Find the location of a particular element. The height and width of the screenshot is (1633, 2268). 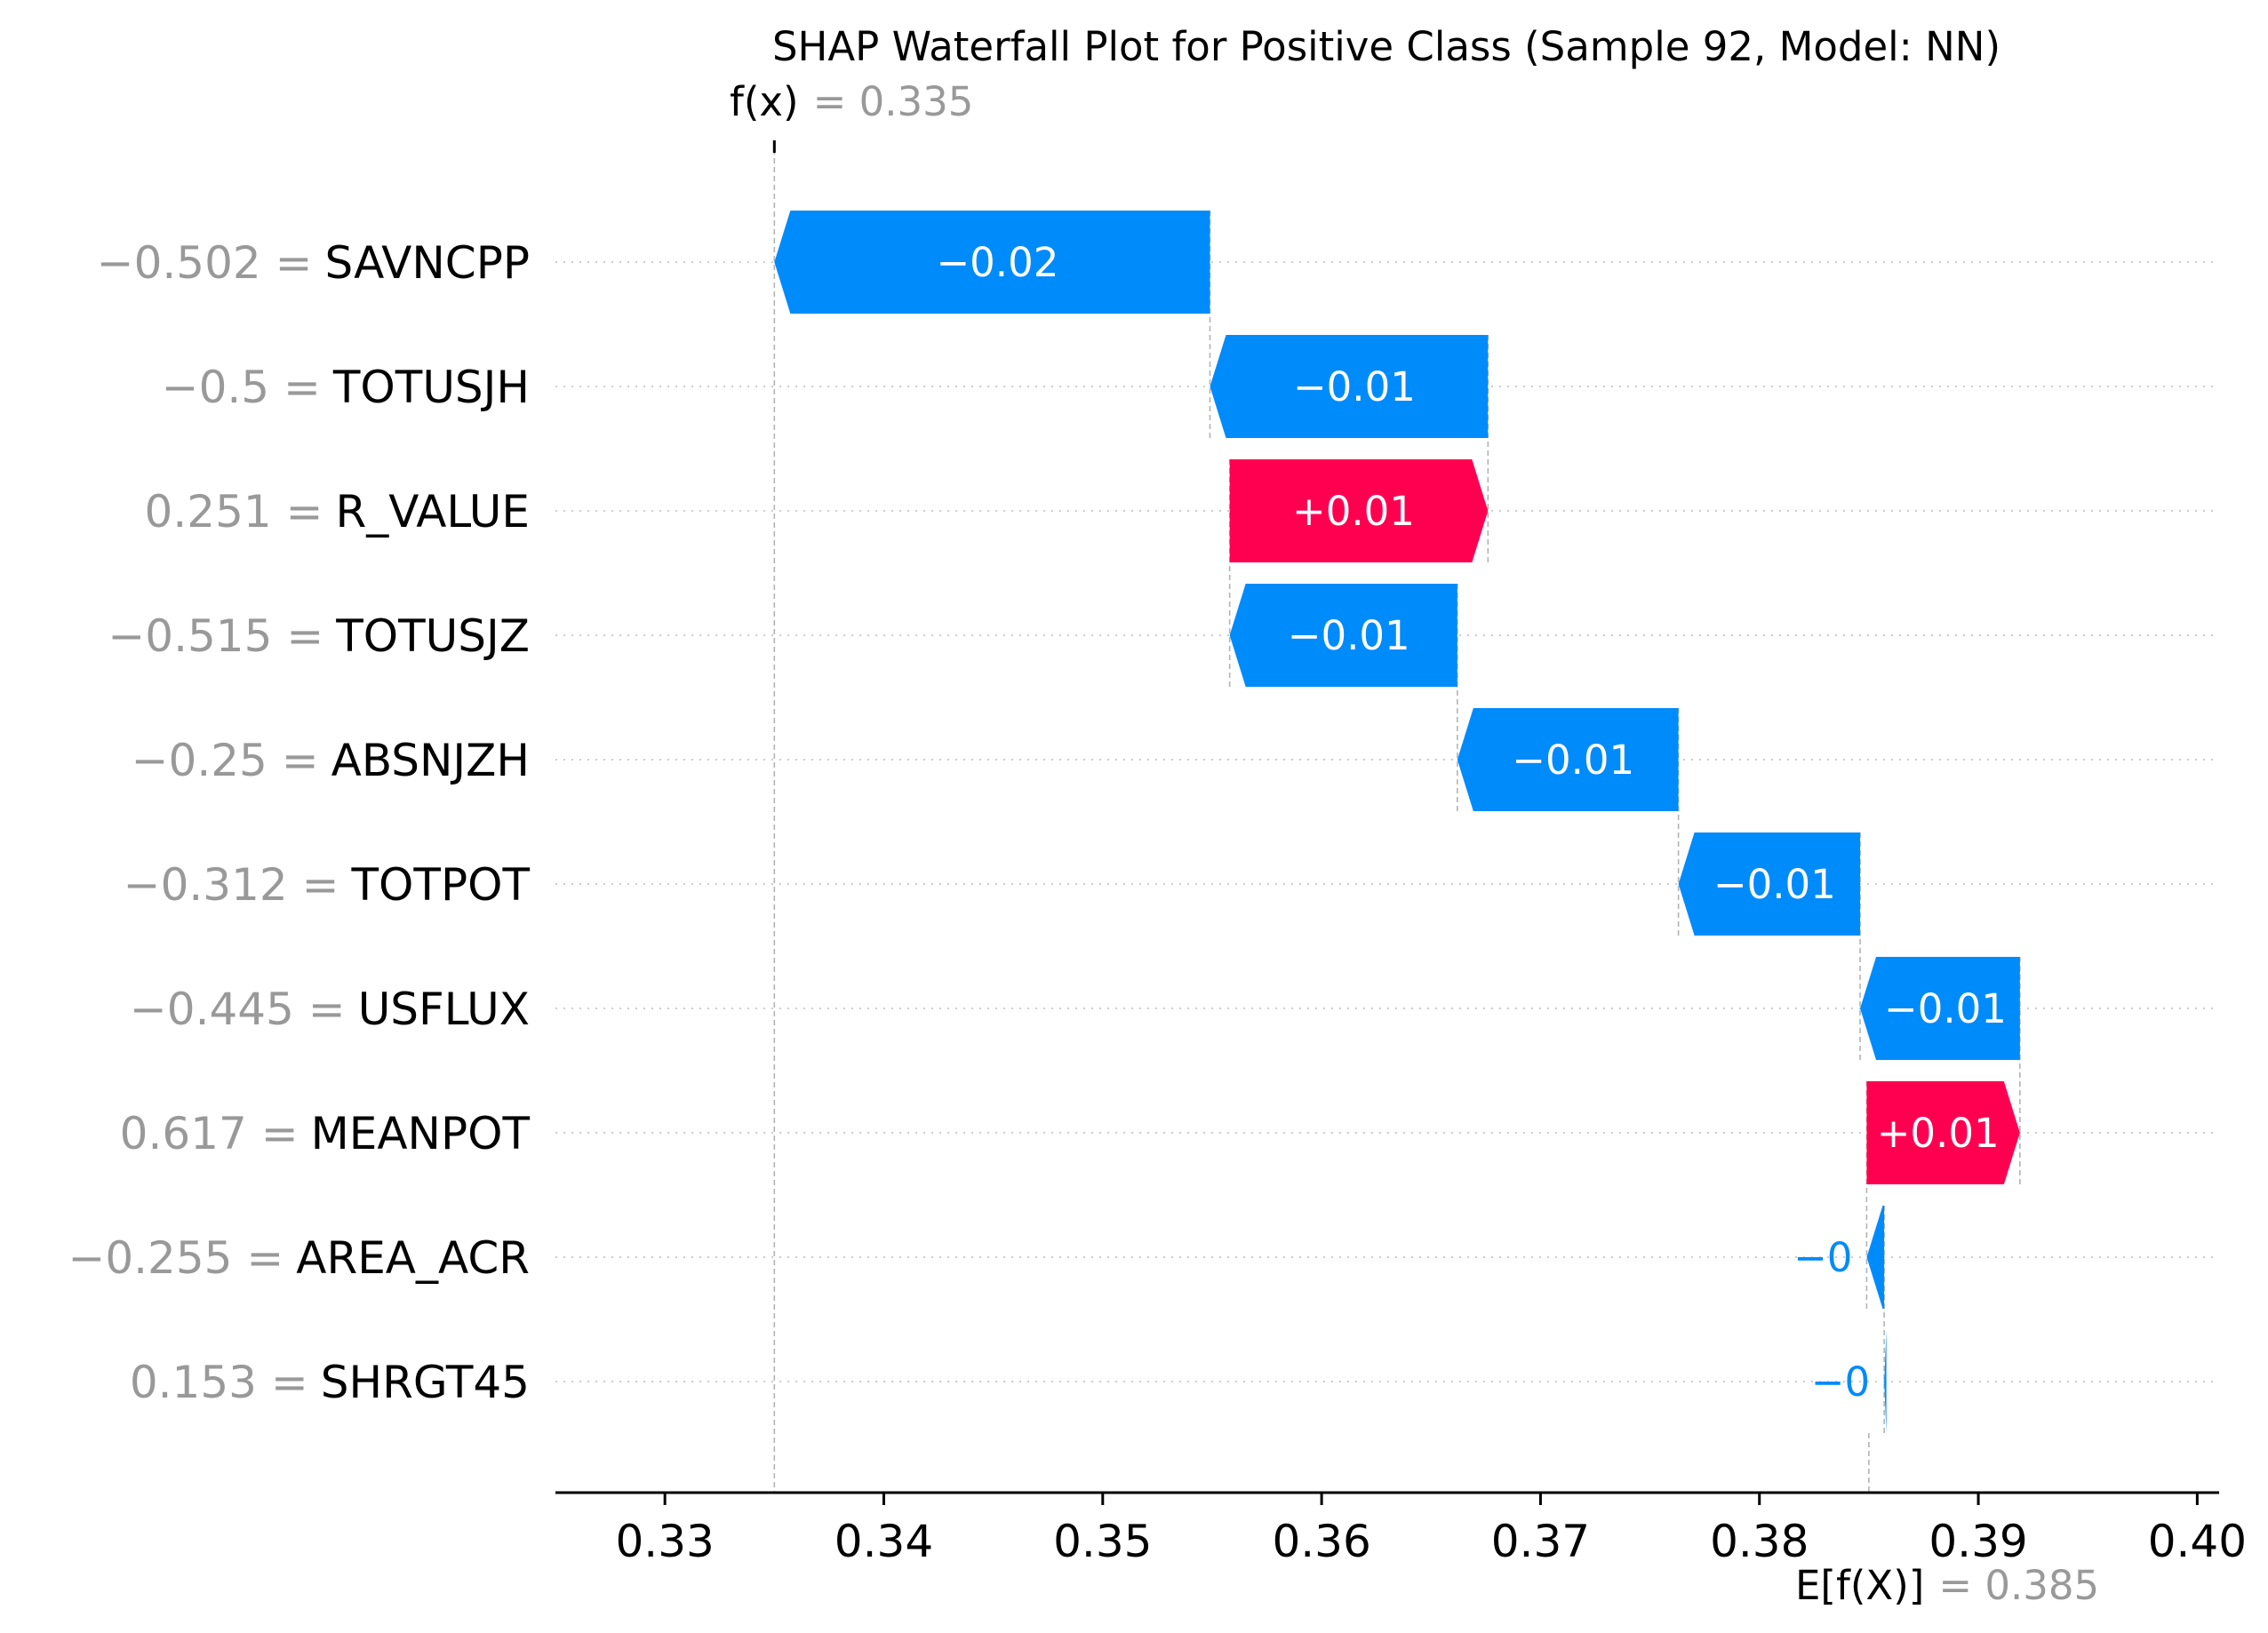

x-axis-ticks: 0.33 0.34 0.35 0.36 0.37 0.38 0.39 0.40 is located at coordinates (1431, 1530).